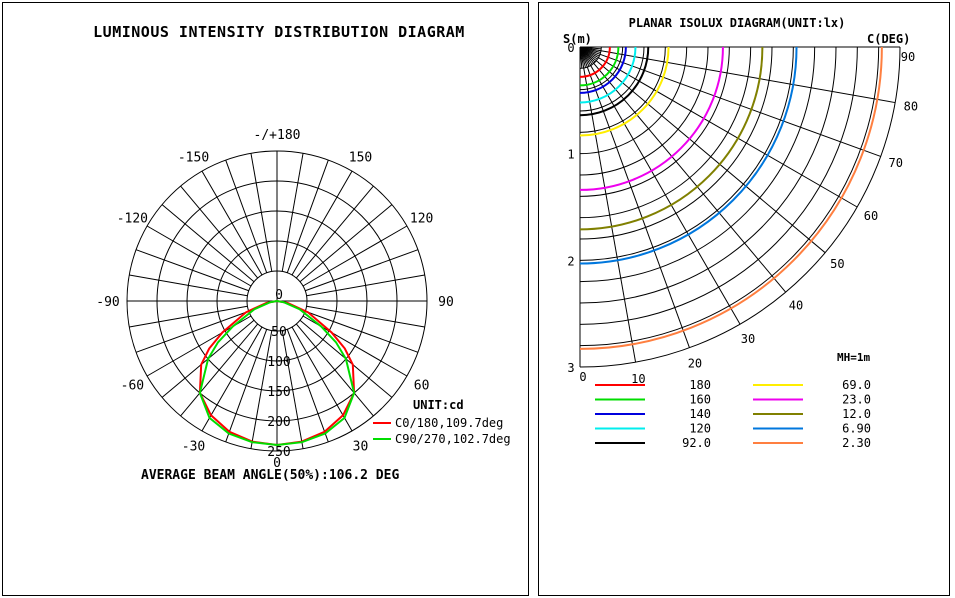  What do you see at coordinates (695, 364) in the screenshot?
I see `c-tick-label: 20` at bounding box center [695, 364].